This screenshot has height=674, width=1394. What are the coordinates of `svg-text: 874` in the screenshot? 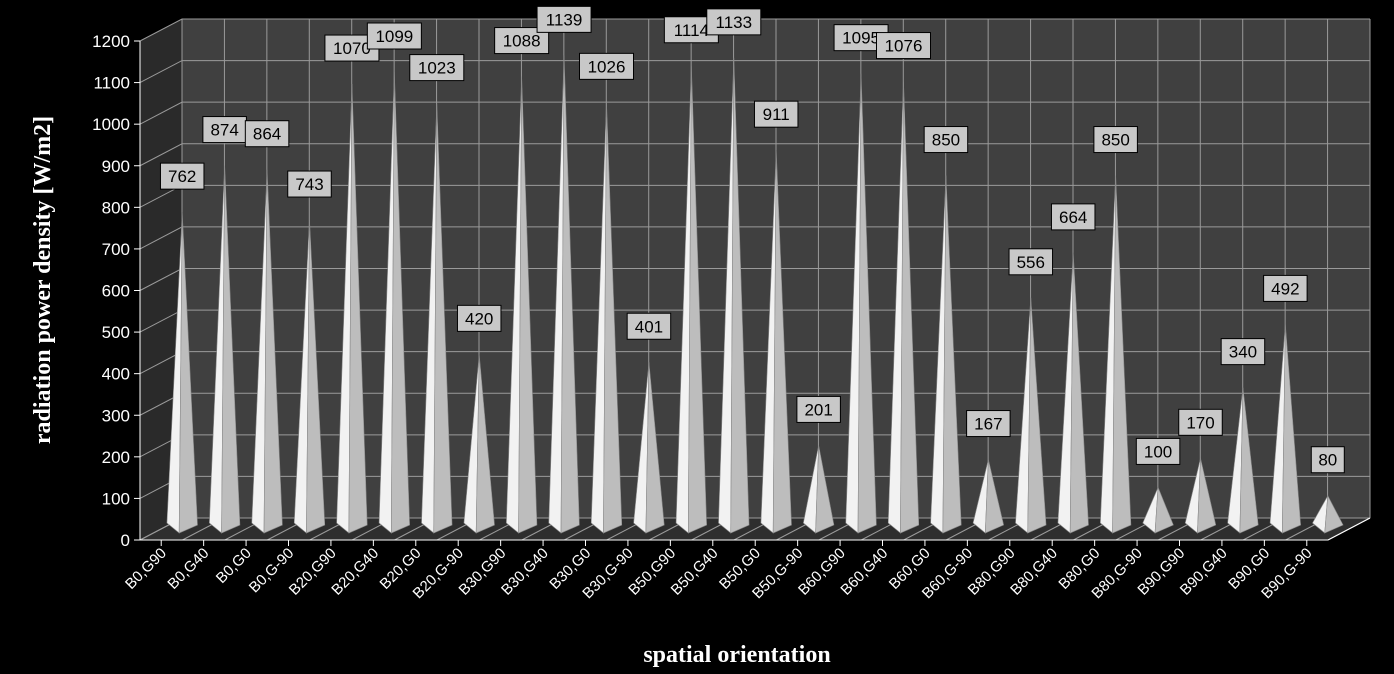 It's located at (224, 130).